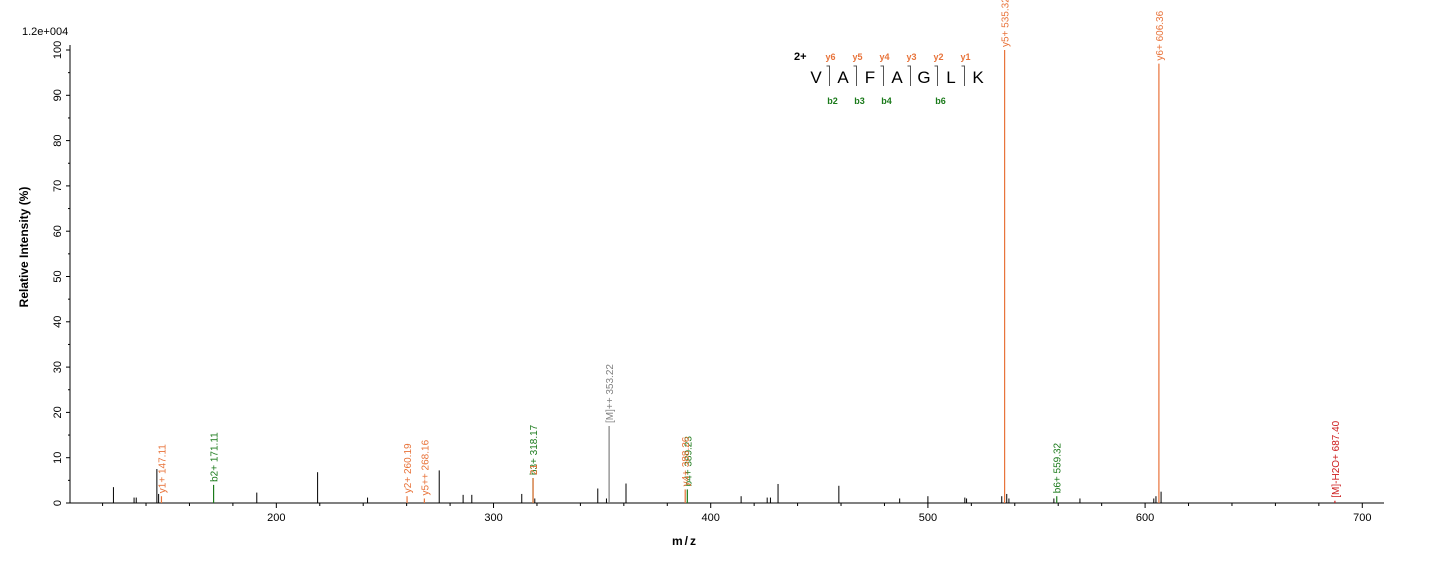 The height and width of the screenshot is (562, 1436). I want to click on y-tick-label: 10, so click(58, 458).